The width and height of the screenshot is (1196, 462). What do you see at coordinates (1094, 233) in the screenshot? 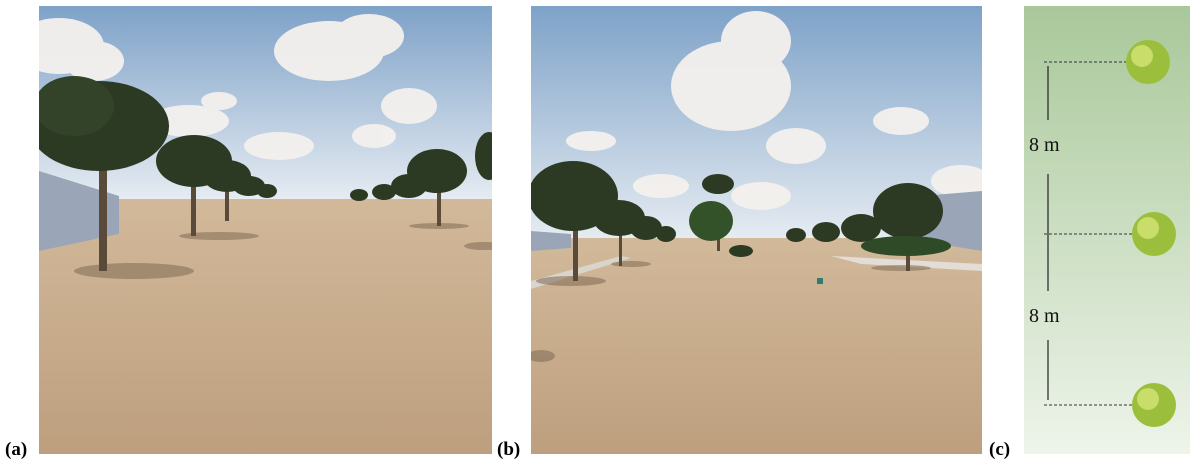
I see `dashed-guides` at bounding box center [1094, 233].